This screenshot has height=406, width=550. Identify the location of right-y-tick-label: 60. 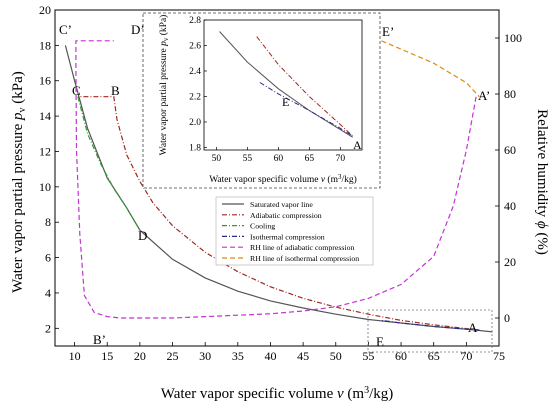
(510, 150).